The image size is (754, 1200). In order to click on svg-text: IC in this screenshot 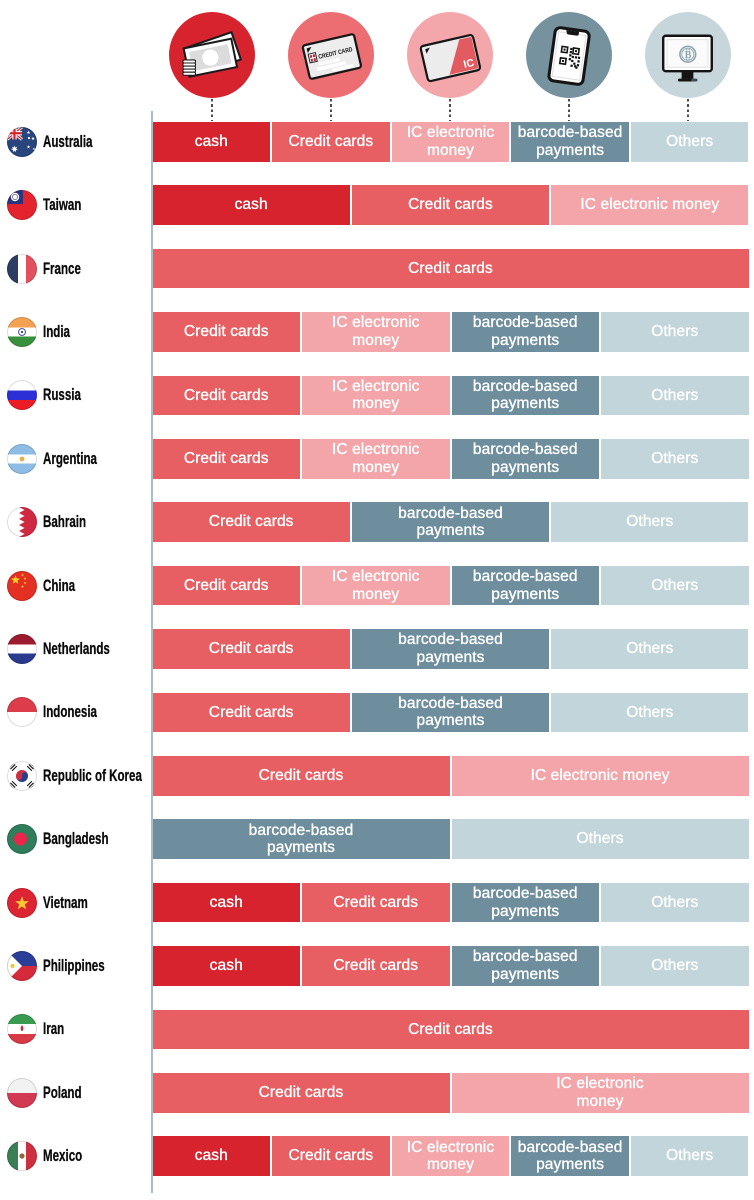, I will do `click(468, 64)`.